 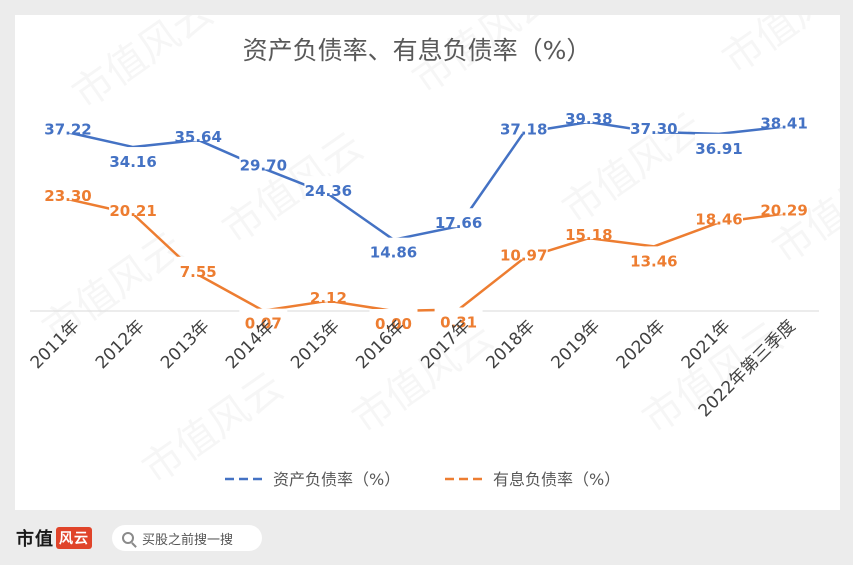 What do you see at coordinates (718, 149) in the screenshot?
I see `data-label-series1: 36.91` at bounding box center [718, 149].